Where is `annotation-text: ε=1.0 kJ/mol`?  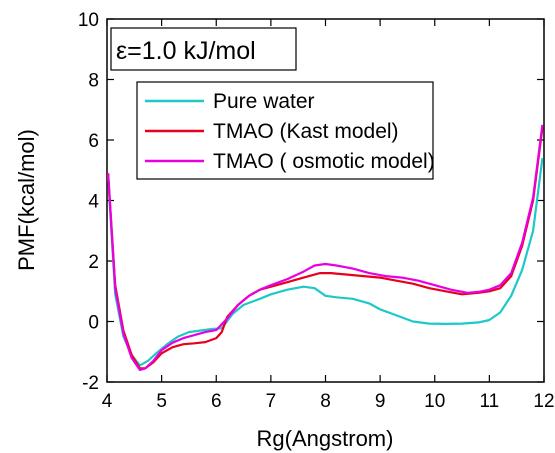 annotation-text: ε=1.0 kJ/mol is located at coordinates (186, 51).